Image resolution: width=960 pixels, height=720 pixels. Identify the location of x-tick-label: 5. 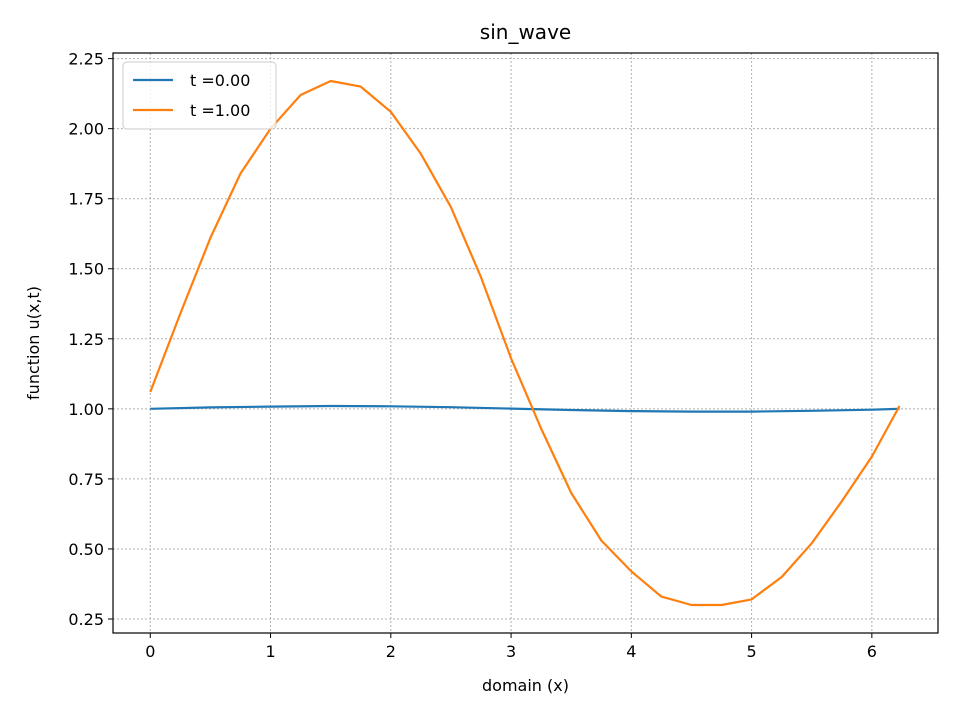
(751, 651).